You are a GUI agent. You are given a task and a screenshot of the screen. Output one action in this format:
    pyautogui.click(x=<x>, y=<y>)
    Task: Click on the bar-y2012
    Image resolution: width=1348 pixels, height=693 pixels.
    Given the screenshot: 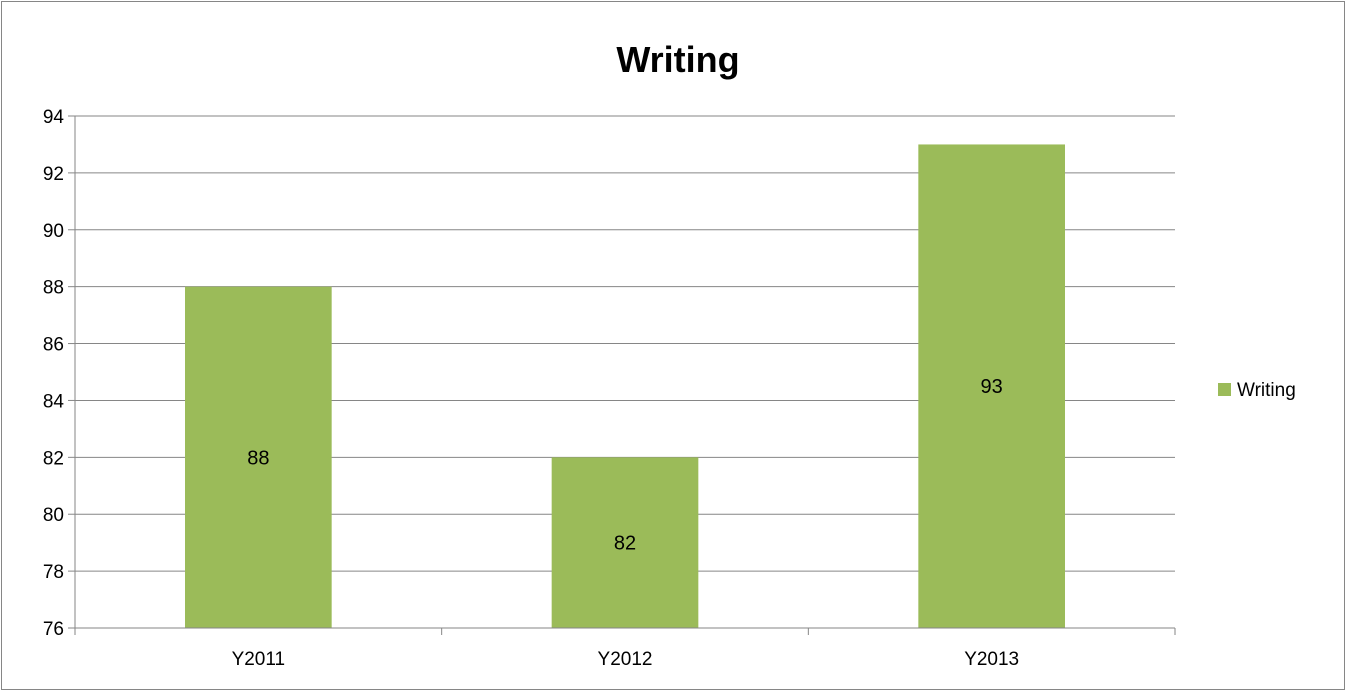 What is the action you would take?
    pyautogui.click(x=625, y=542)
    